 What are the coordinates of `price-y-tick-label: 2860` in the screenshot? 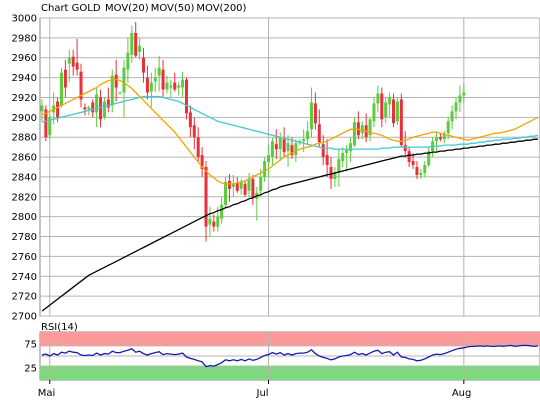 It's located at (24, 158).